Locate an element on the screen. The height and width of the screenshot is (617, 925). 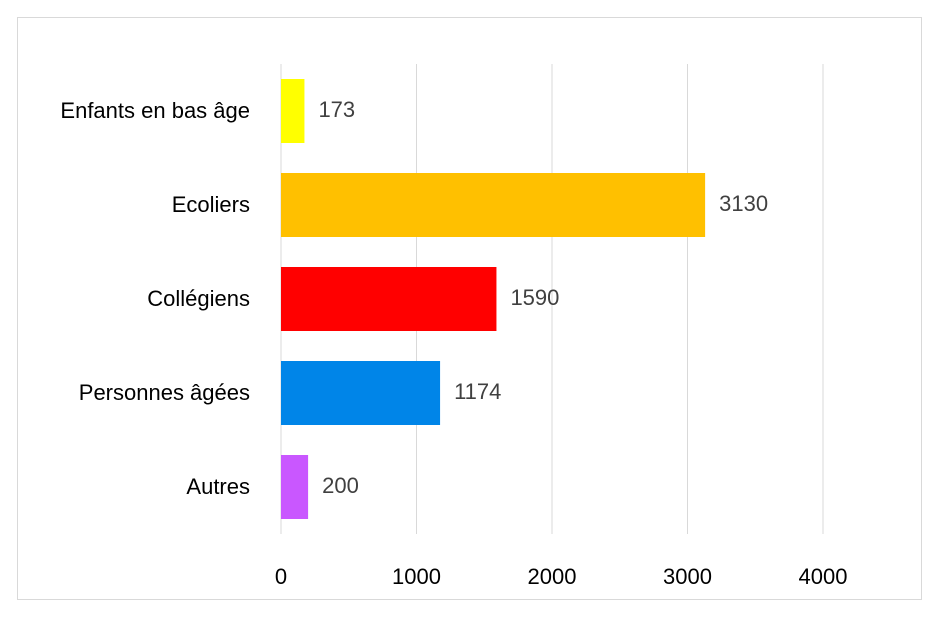
y-tick-label: Autres is located at coordinates (218, 486).